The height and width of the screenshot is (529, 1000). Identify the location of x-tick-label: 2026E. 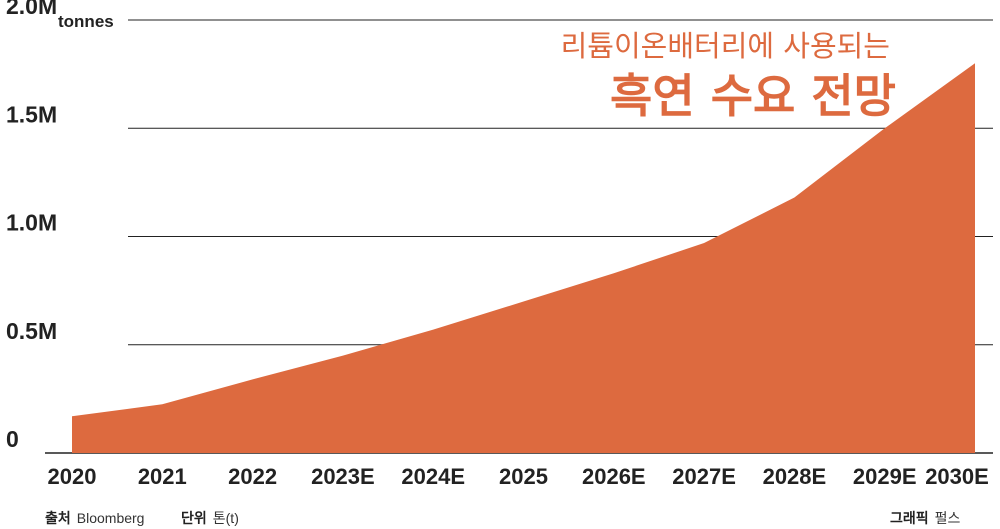
(614, 476).